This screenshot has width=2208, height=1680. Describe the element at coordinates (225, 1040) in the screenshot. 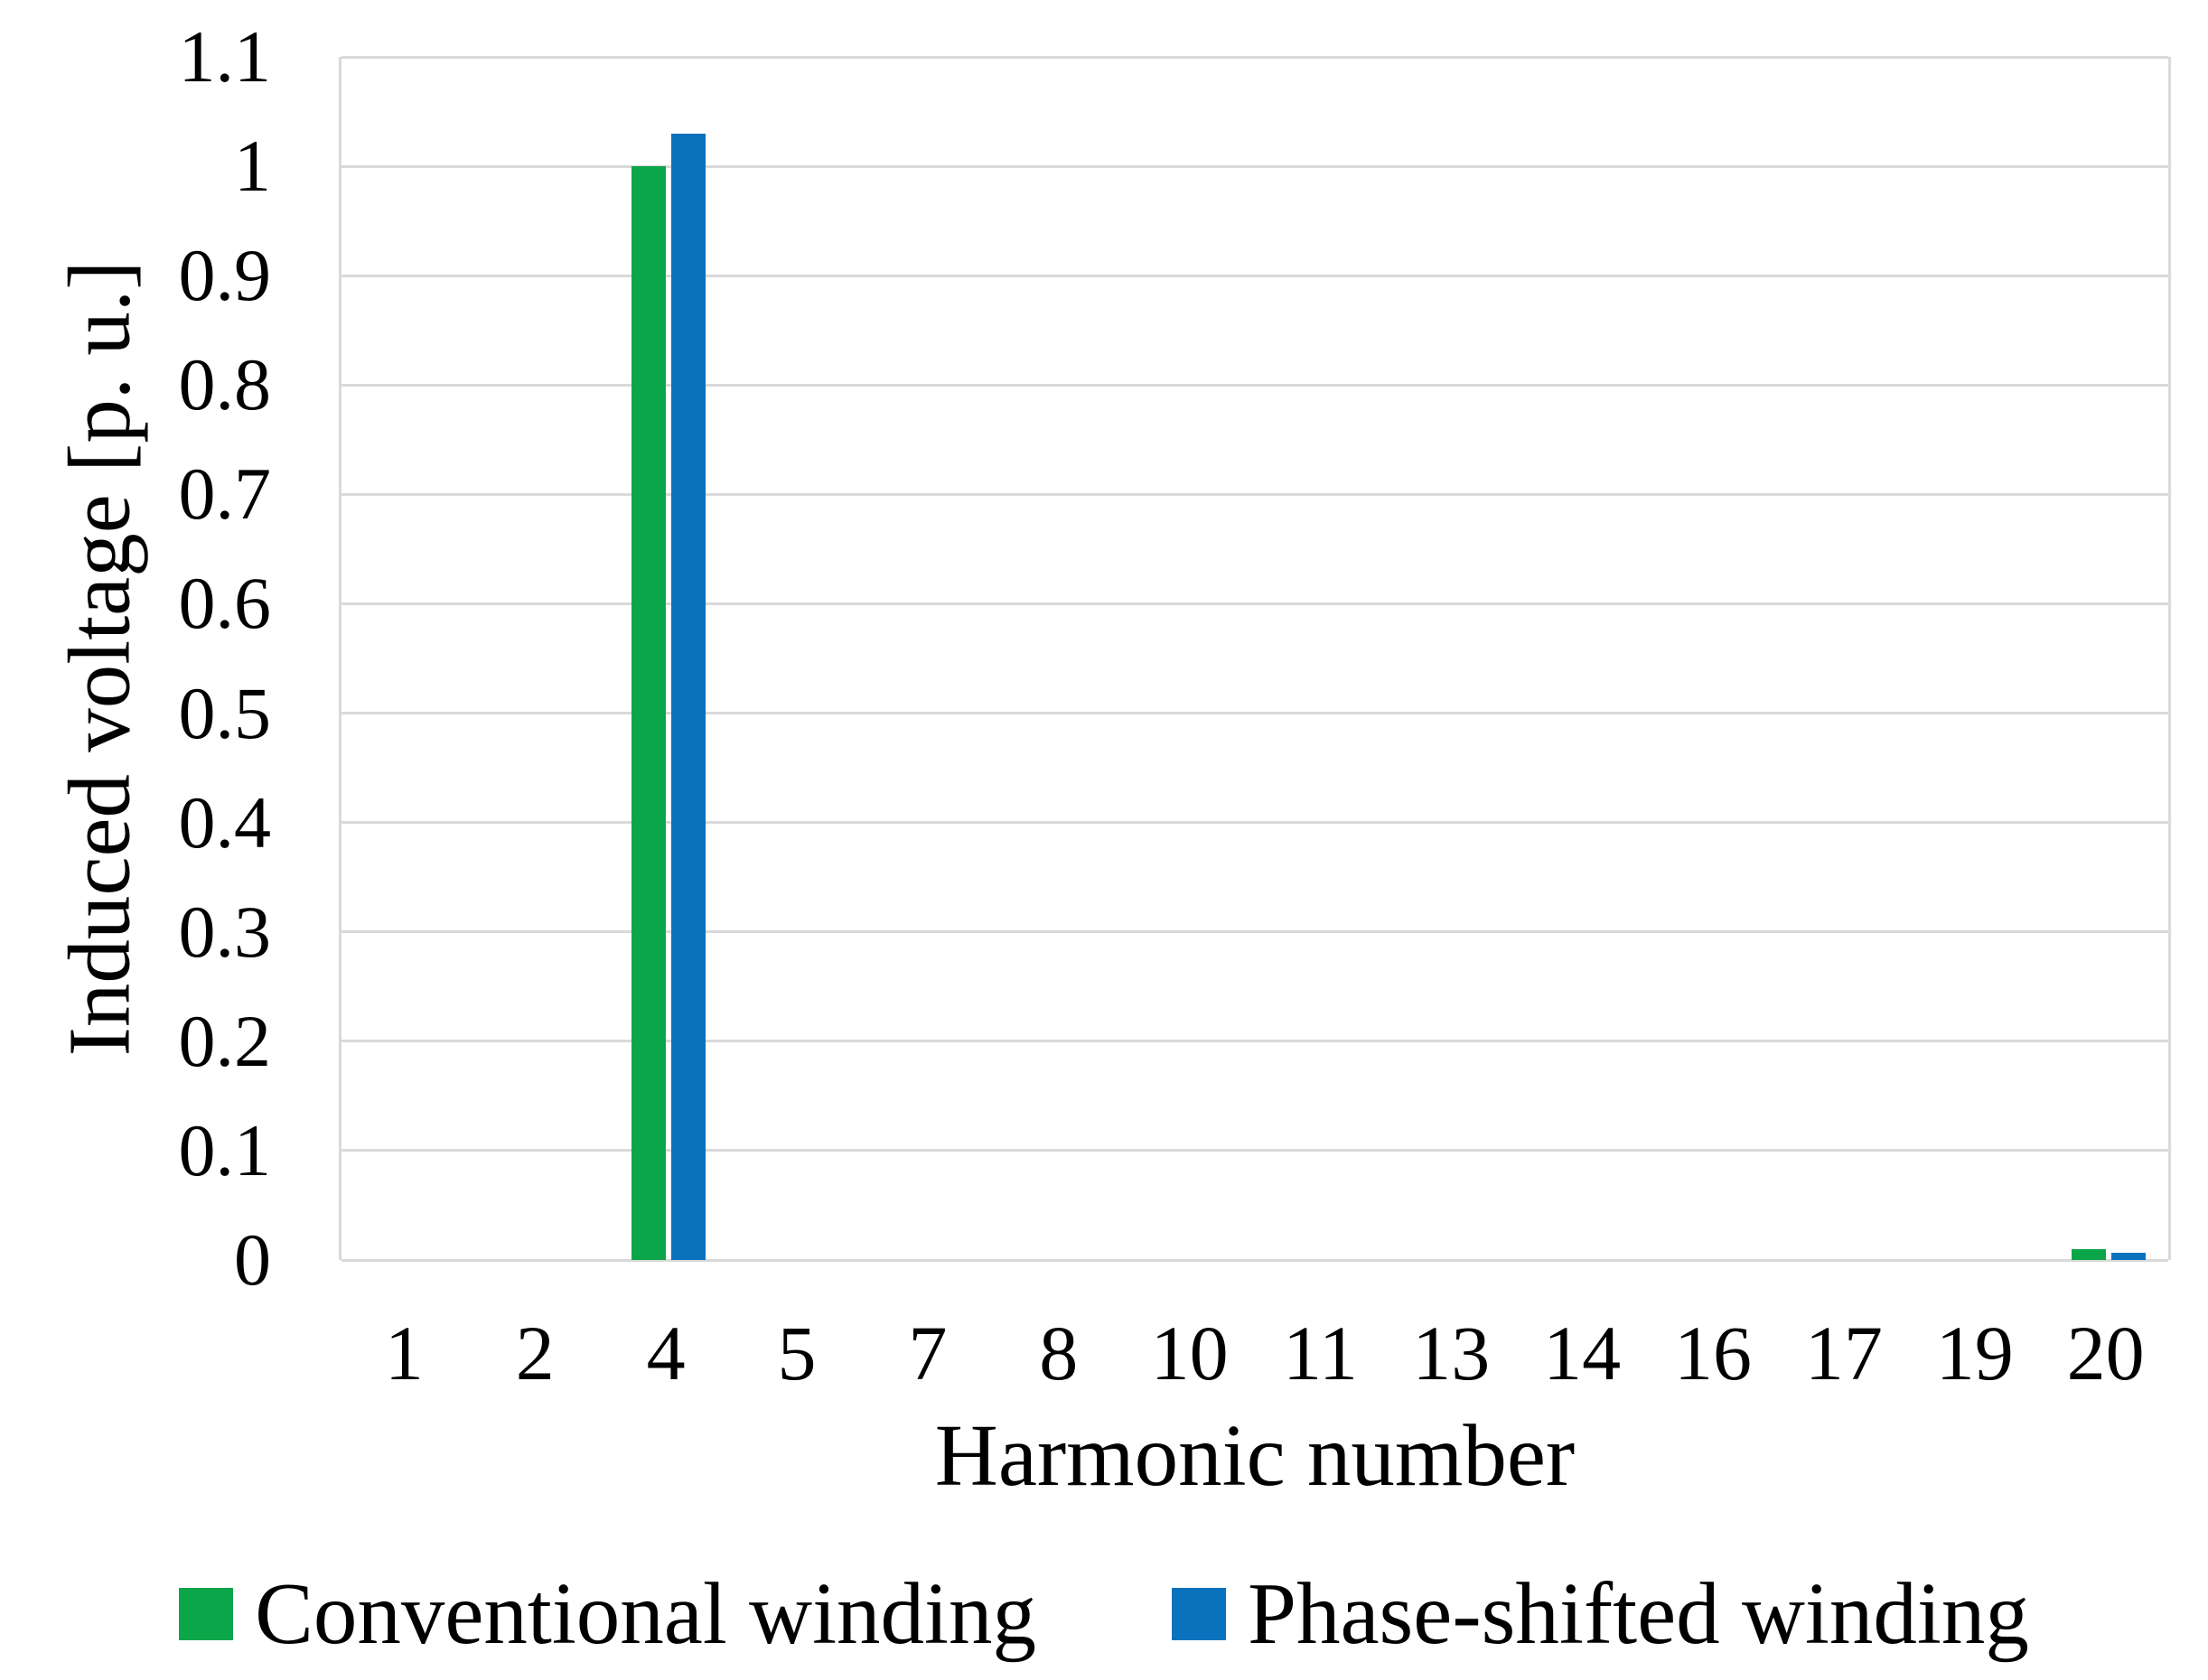

I see `y-tick-label: 0.2` at that location.